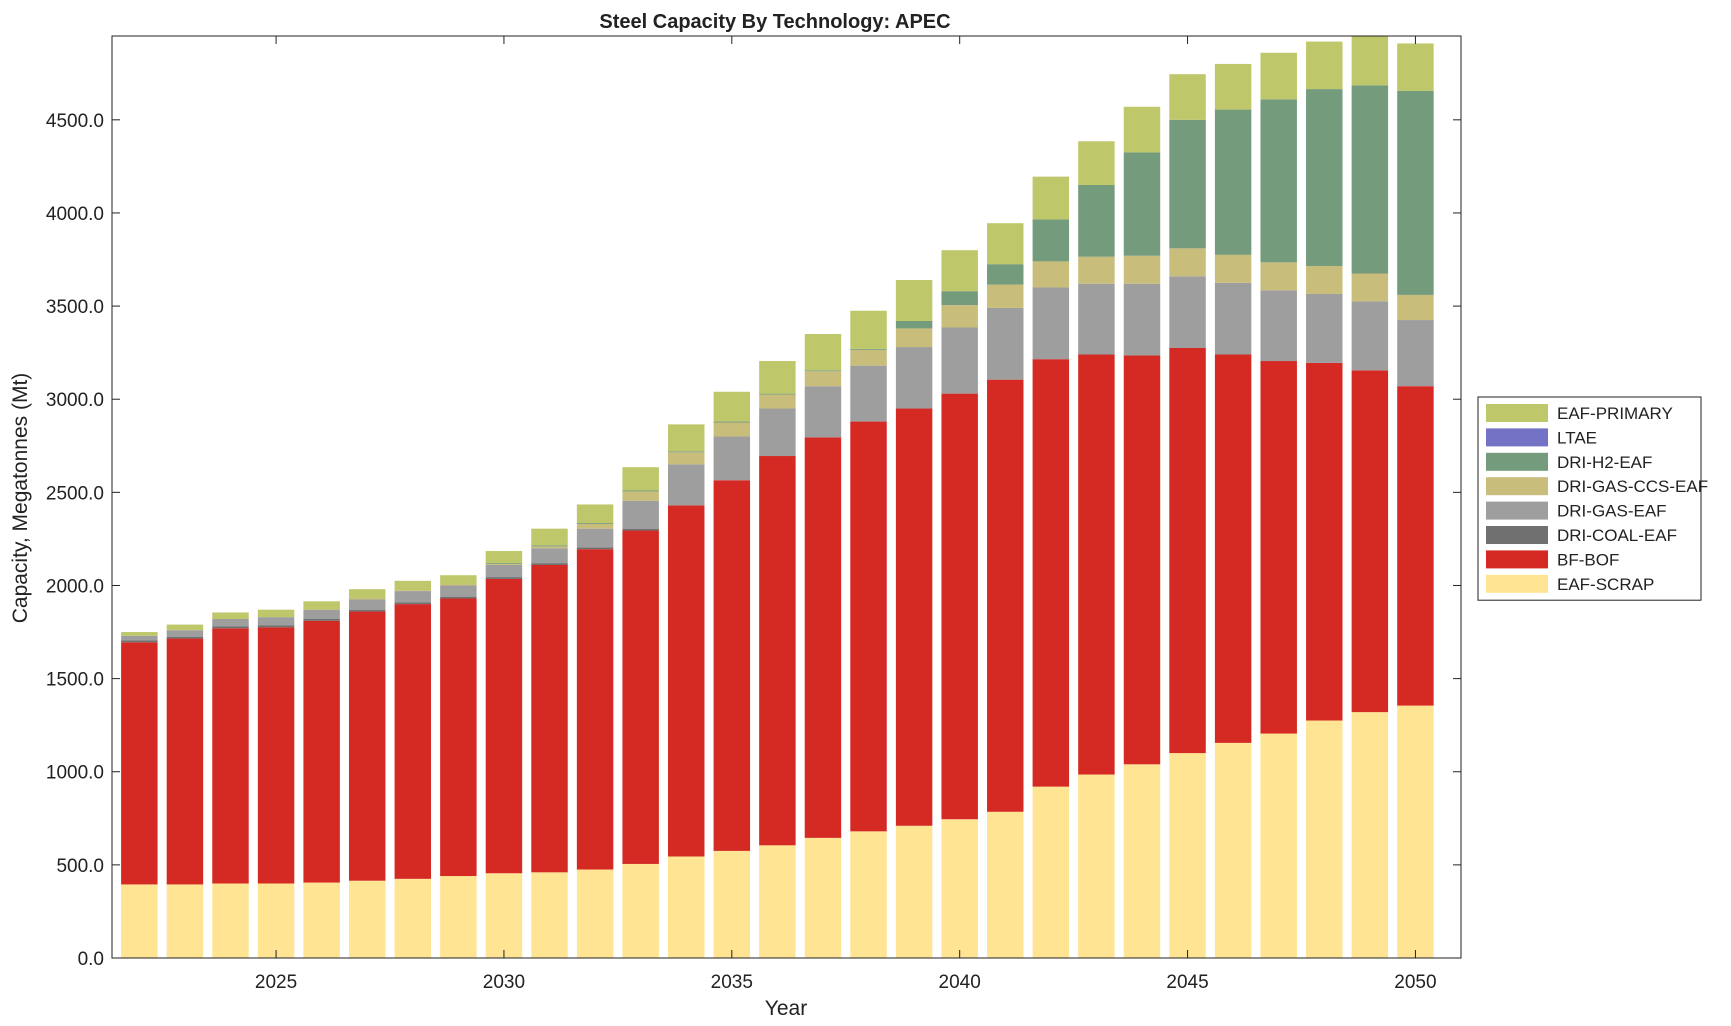 Image resolution: width=1731 pixels, height=1026 pixels. What do you see at coordinates (640, 496) in the screenshot?
I see `bar-dri-gas-ccs-eaf-2033` at bounding box center [640, 496].